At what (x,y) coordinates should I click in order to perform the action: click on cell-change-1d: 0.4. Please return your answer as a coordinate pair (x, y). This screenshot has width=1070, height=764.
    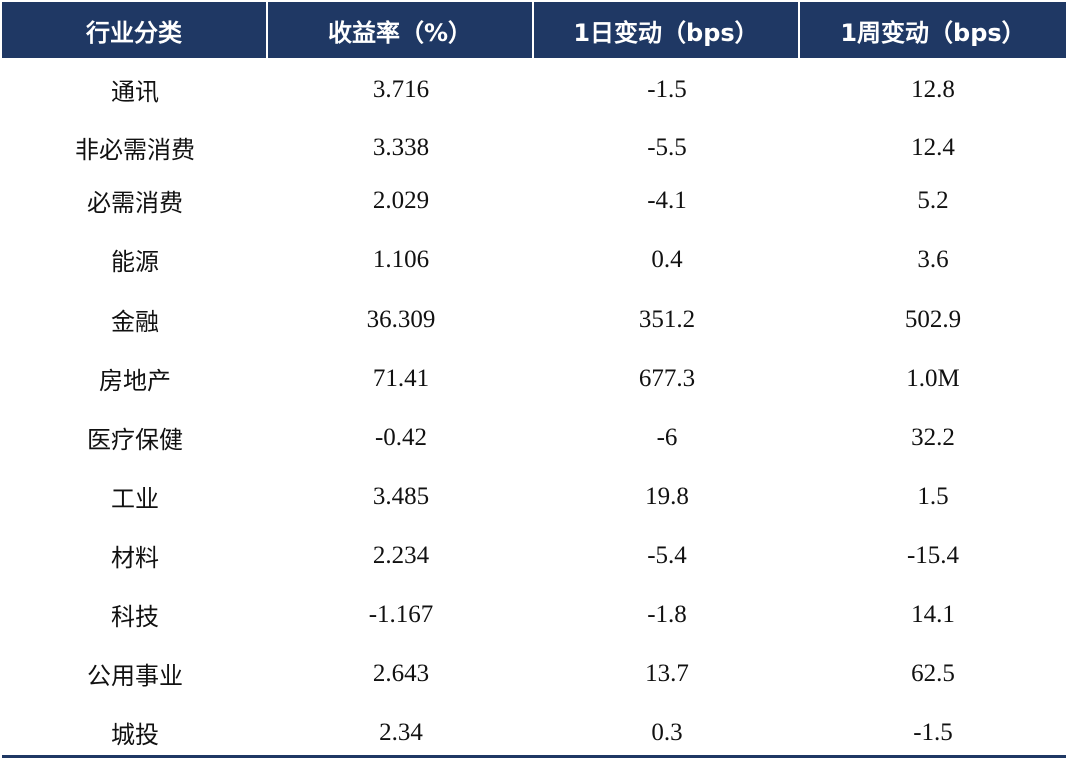
    Looking at the image, I should click on (667, 259).